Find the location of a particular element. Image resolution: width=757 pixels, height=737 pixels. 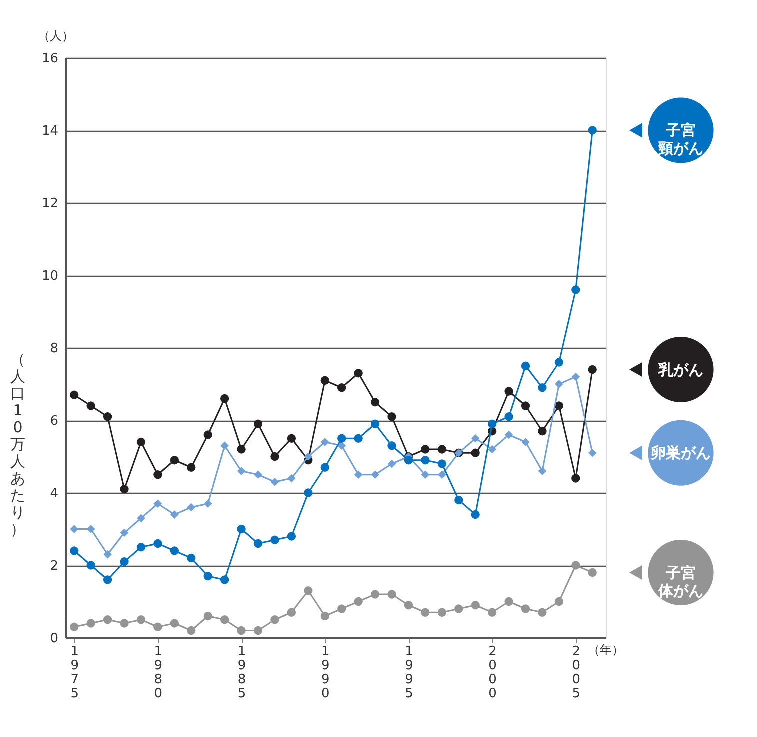

text: （人口10万人あたり） is located at coordinates (18, 444).